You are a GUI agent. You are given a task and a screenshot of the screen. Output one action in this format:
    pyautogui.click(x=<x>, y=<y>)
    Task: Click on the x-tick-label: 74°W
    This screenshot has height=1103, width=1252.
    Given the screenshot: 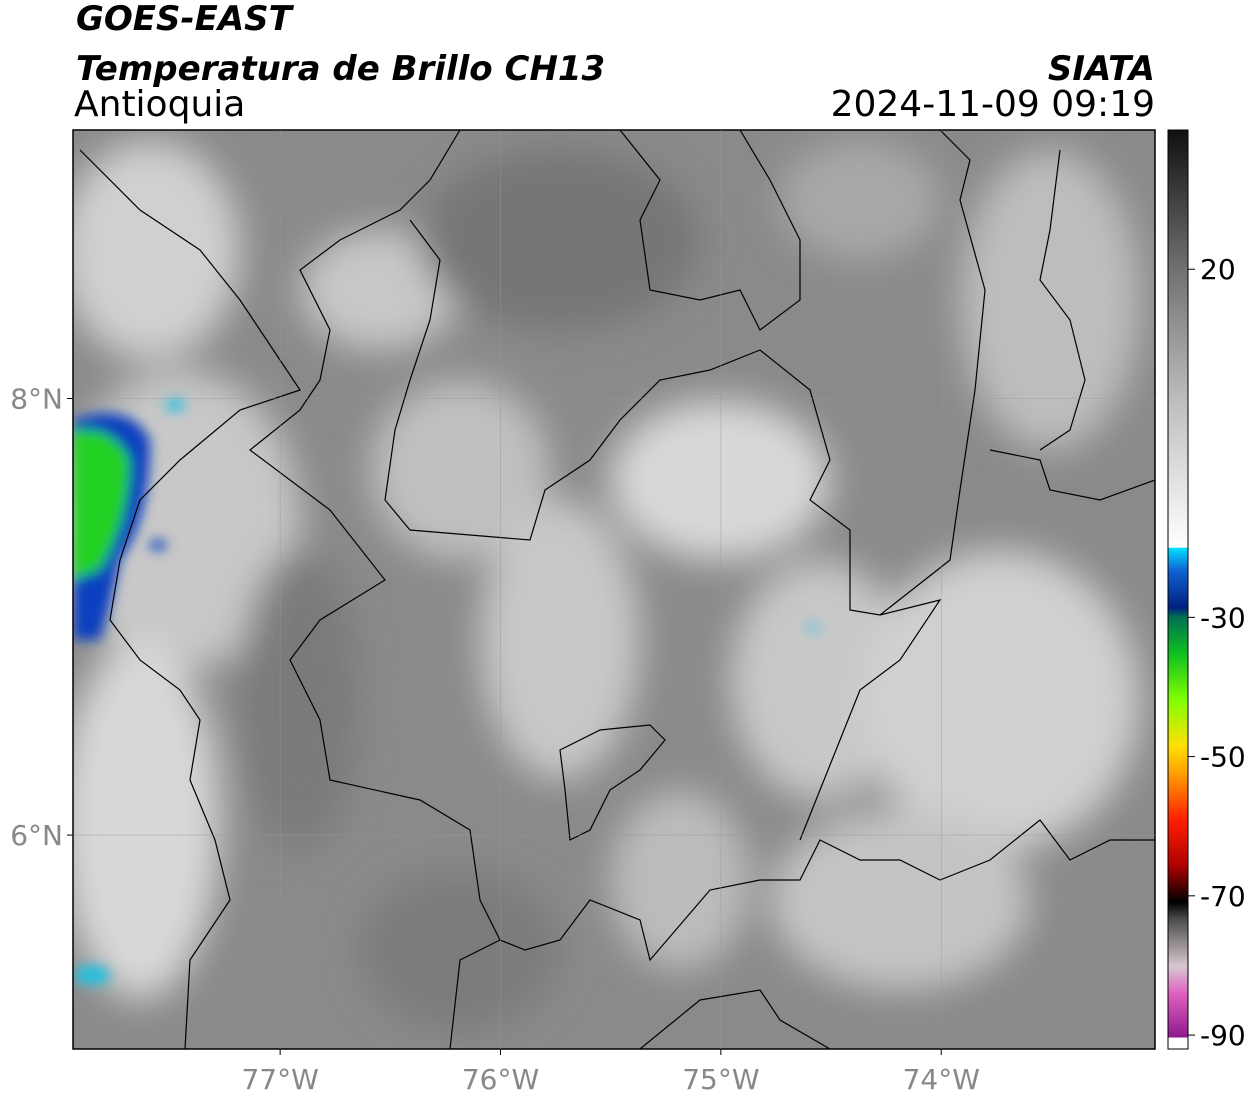 What is the action you would take?
    pyautogui.click(x=941, y=1079)
    